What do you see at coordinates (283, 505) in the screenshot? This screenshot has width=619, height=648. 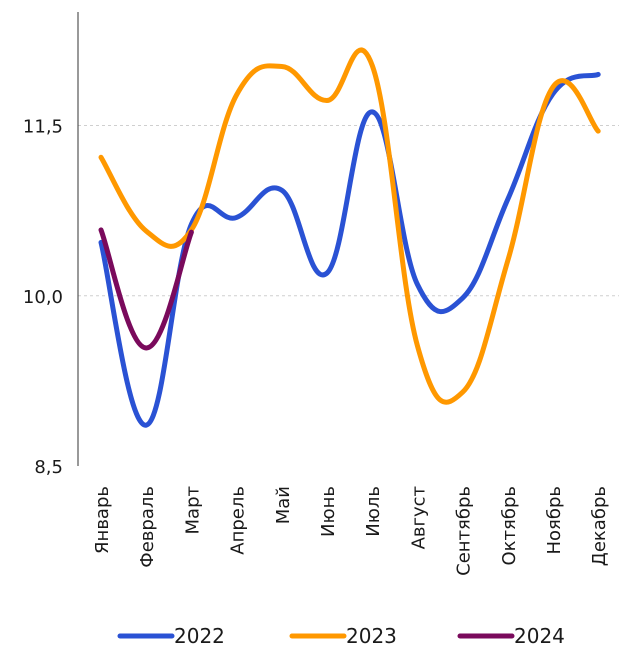 I see `x-tick-label: Май` at bounding box center [283, 505].